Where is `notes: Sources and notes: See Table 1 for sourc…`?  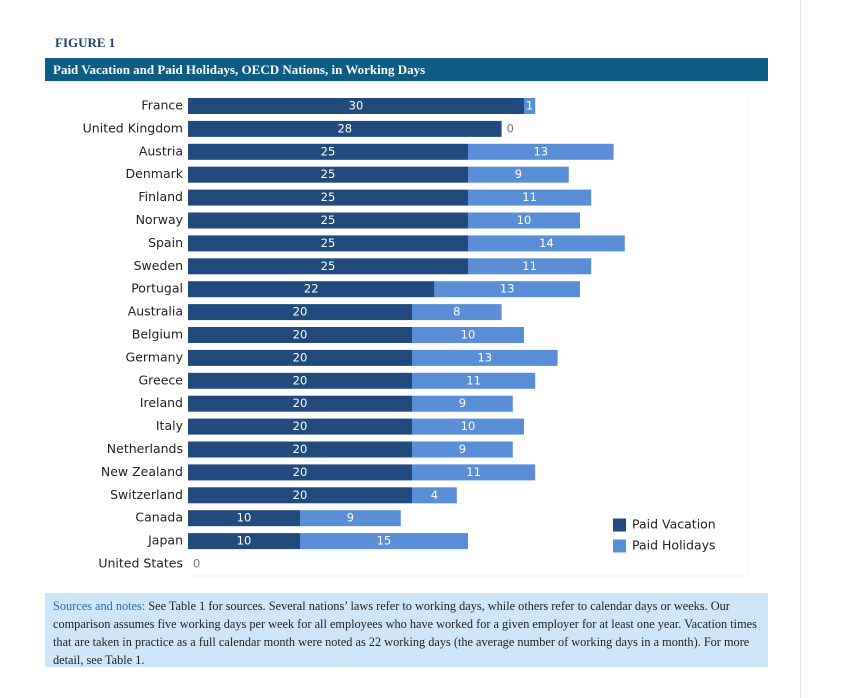 notes: Sources and notes: See Table 1 for sourc… is located at coordinates (406, 630).